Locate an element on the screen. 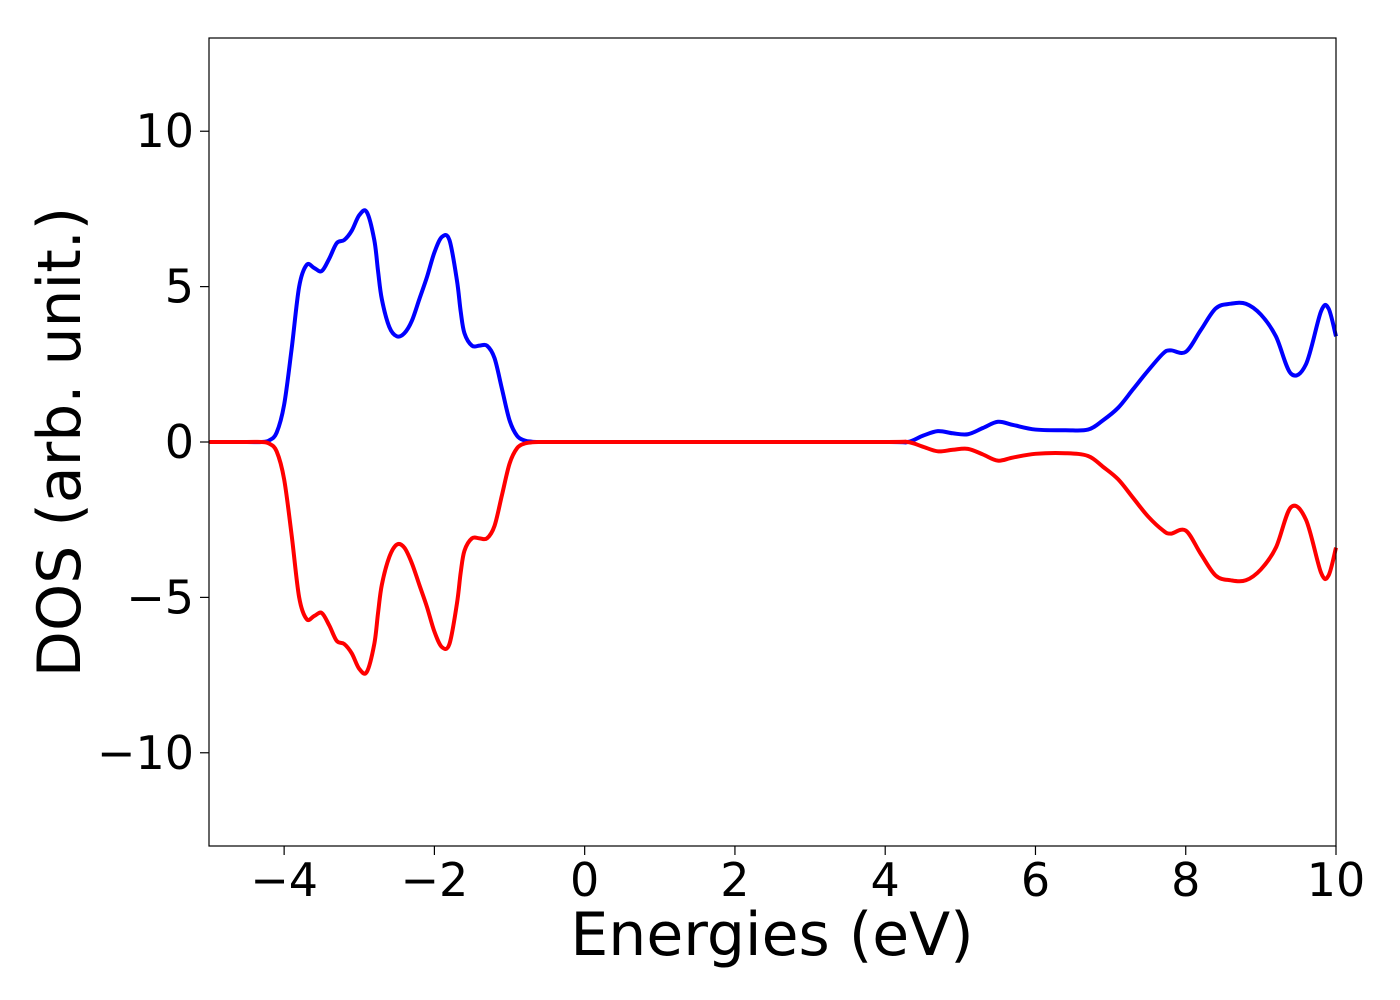  y-tick-label: −5 is located at coordinates (160, 597).